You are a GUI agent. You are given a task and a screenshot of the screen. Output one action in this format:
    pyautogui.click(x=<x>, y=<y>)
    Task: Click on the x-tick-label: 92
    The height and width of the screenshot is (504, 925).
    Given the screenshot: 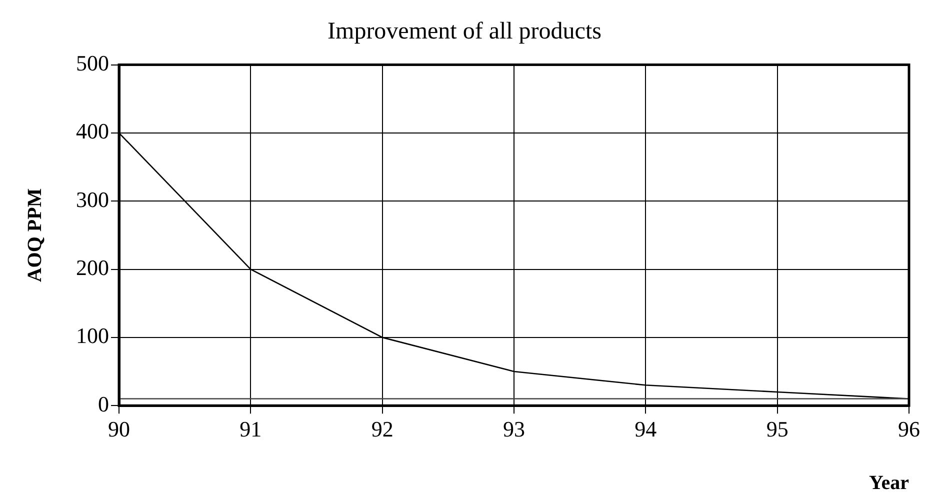 What is the action you would take?
    pyautogui.click(x=382, y=429)
    